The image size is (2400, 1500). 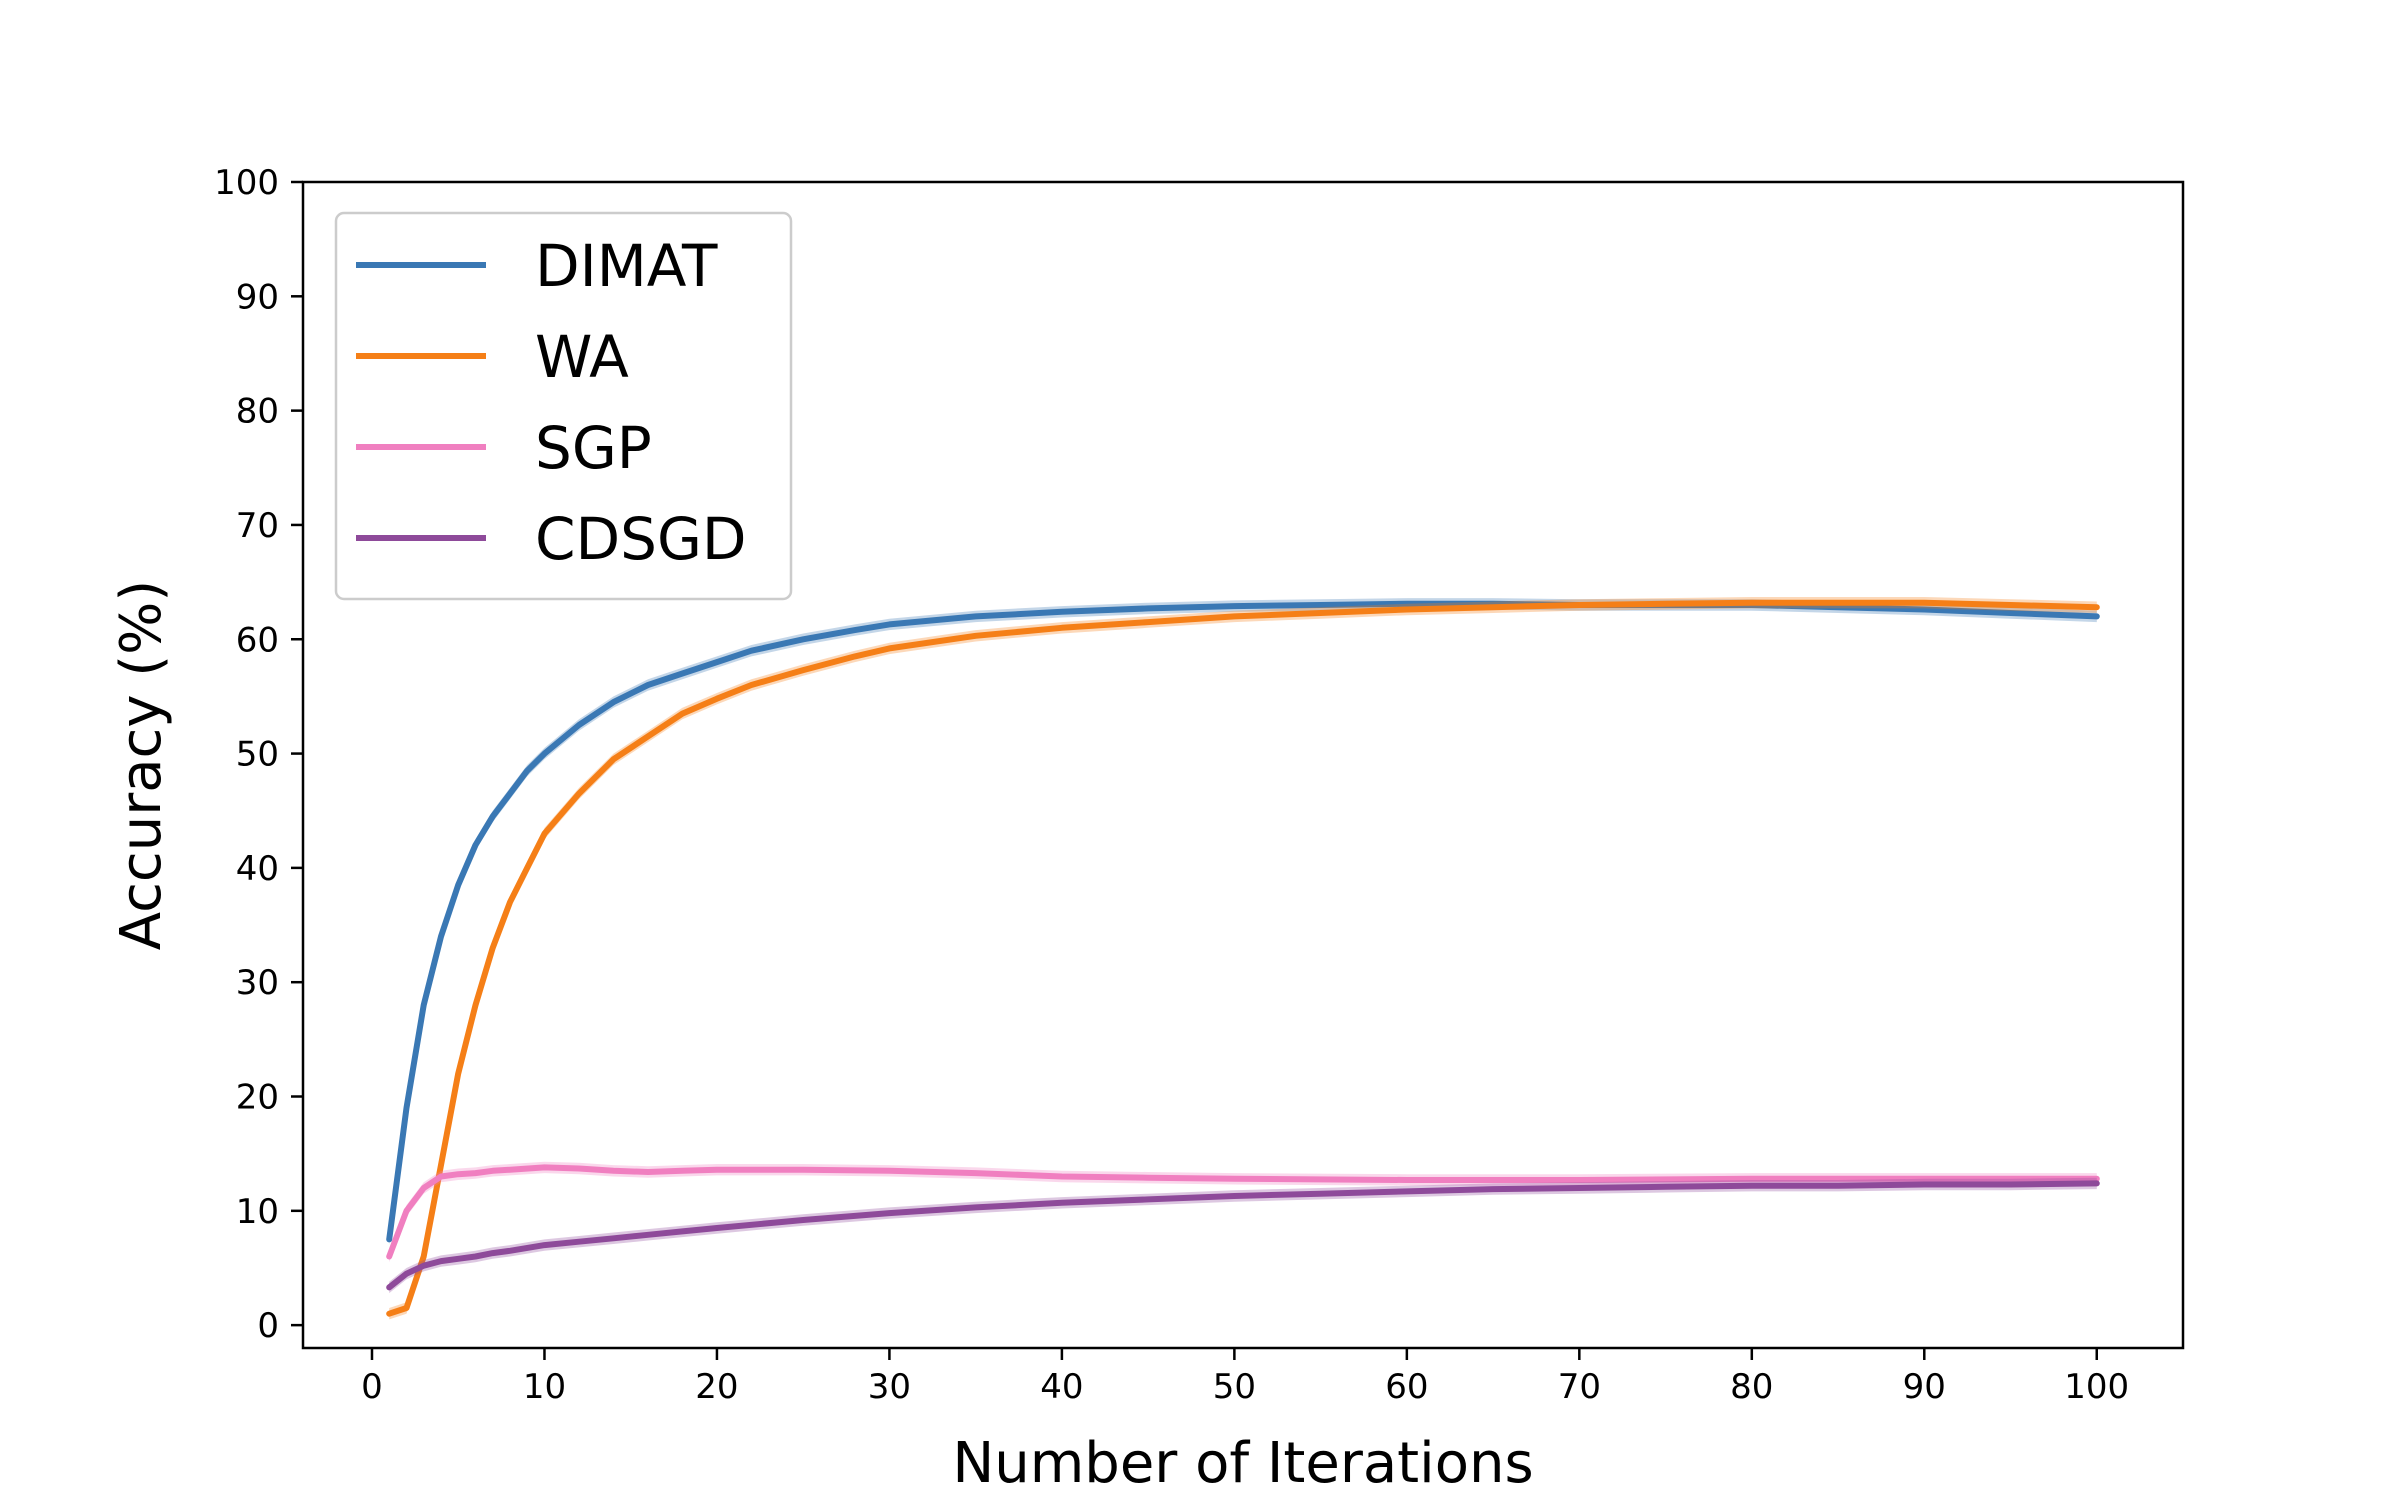 I want to click on x-tick-label: 70, so click(x=1579, y=1387).